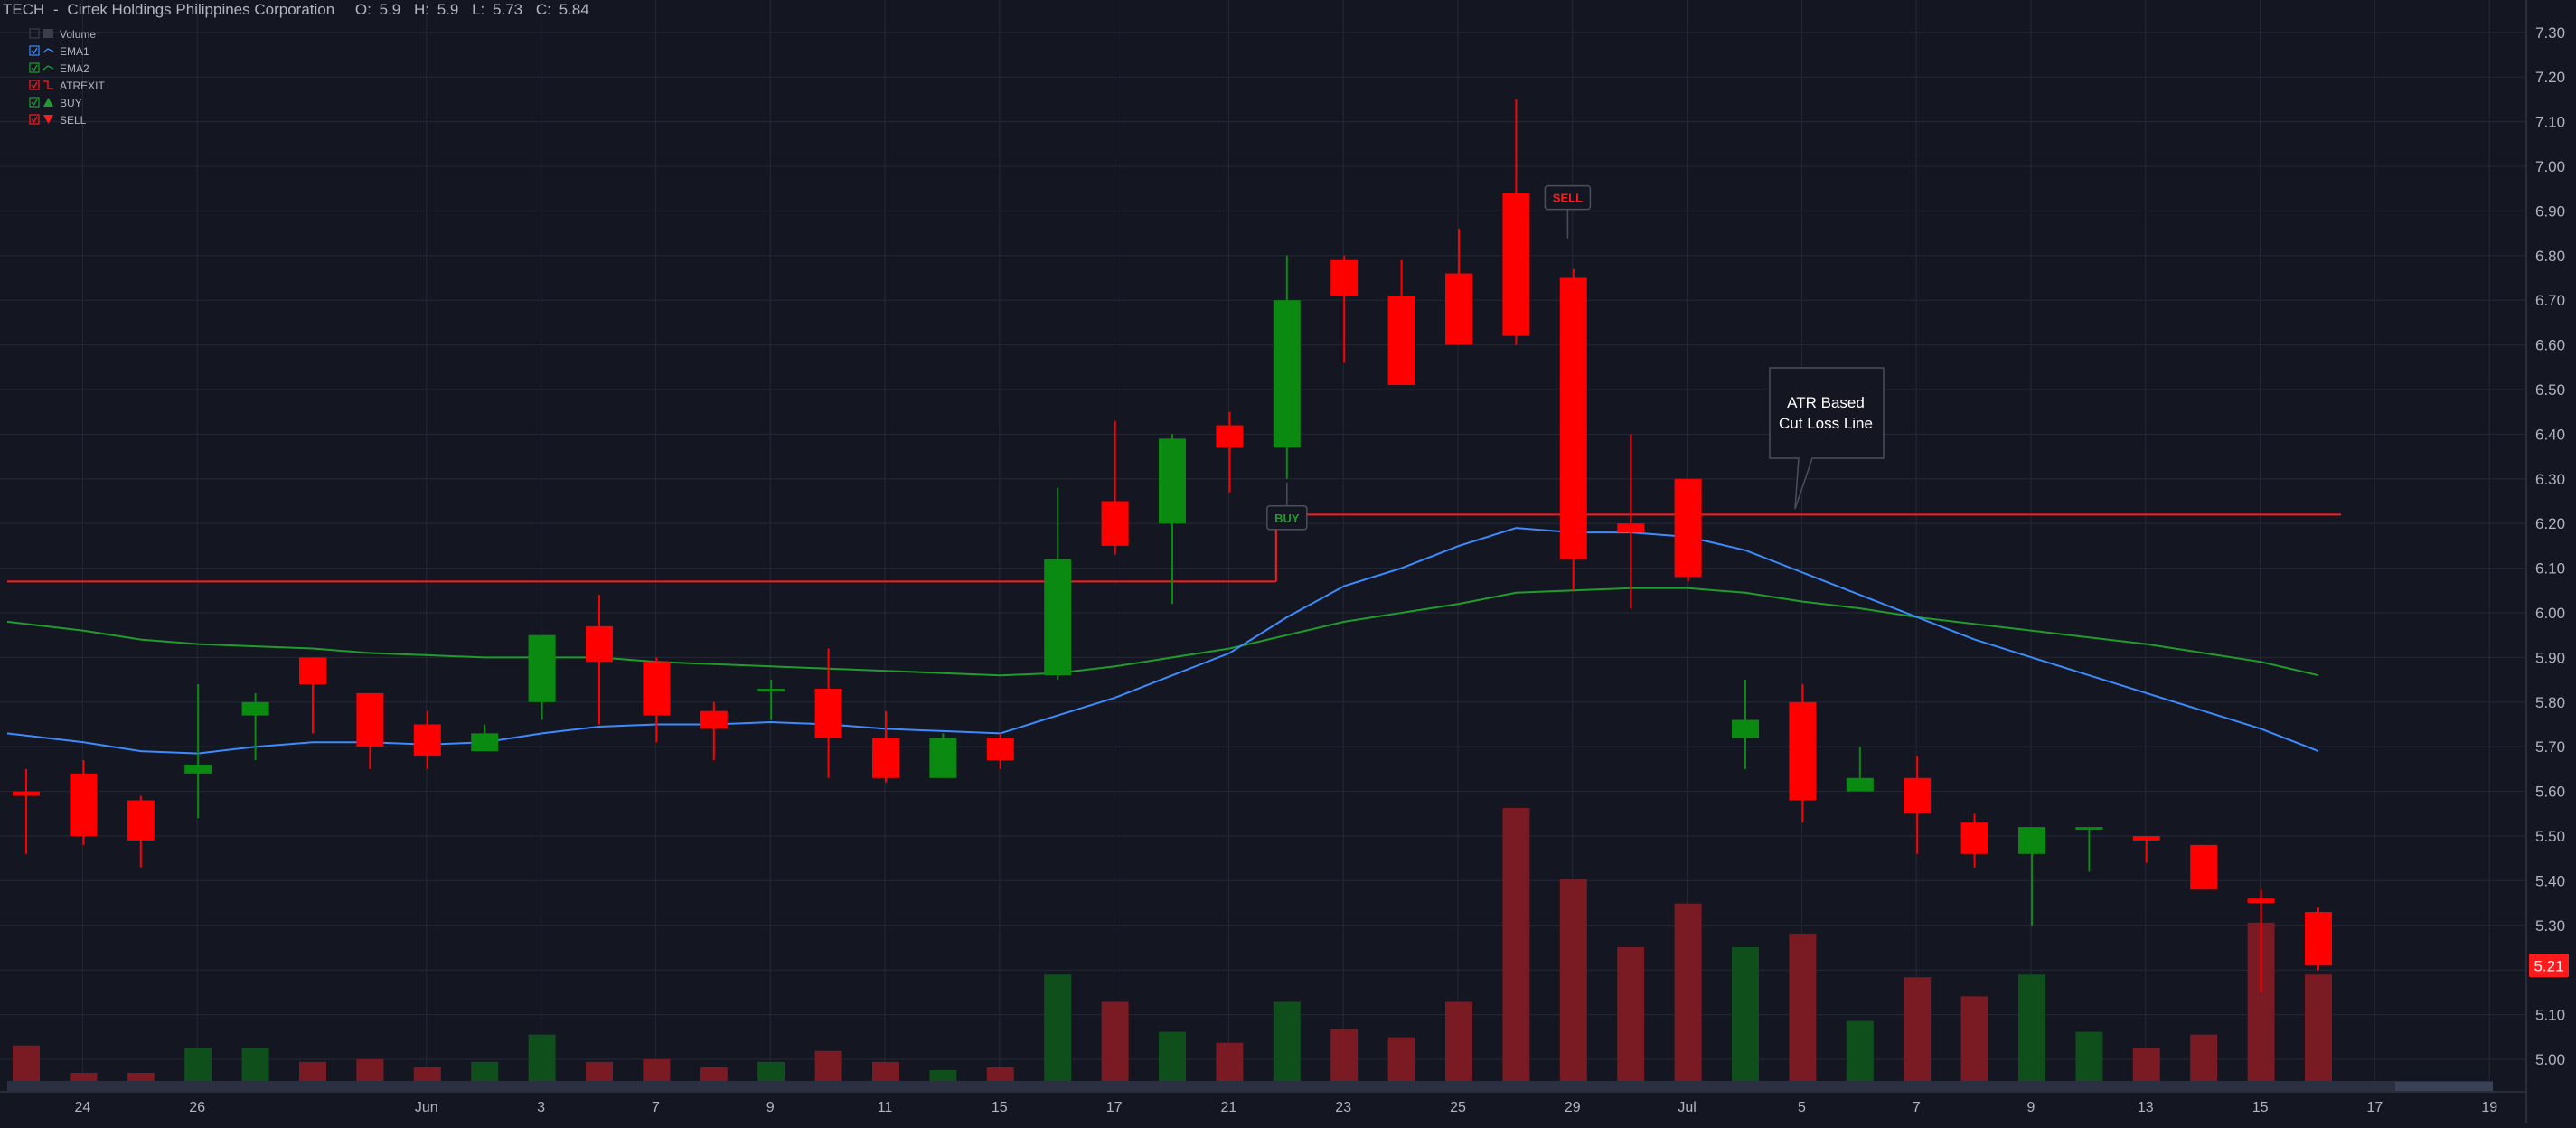 The height and width of the screenshot is (1128, 2576). What do you see at coordinates (1429, 358) in the screenshot?
I see `signals: BUY SELL` at bounding box center [1429, 358].